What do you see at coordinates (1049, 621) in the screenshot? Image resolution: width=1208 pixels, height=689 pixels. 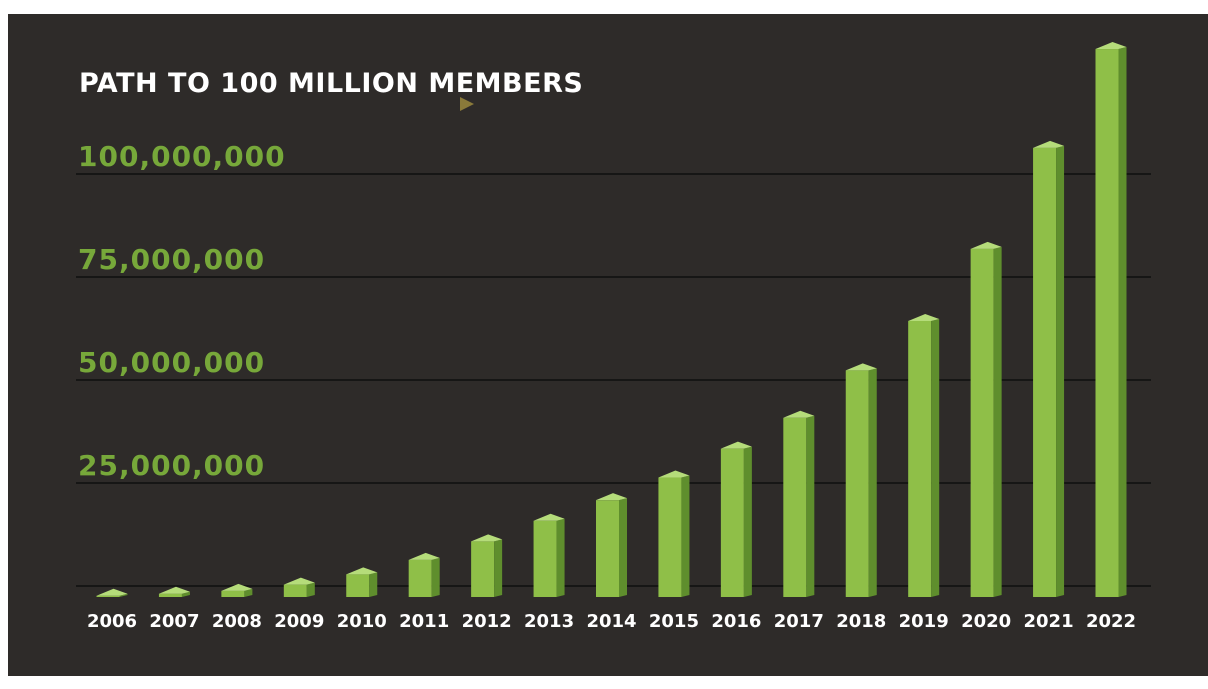 I see `x-tick-label: 2021` at bounding box center [1049, 621].